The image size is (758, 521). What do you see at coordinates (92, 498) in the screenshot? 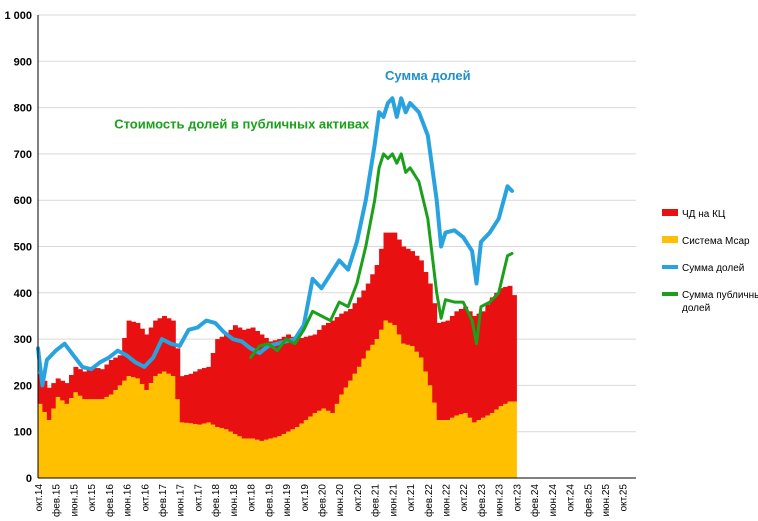
I see `x-tick-label: окт.15` at bounding box center [92, 498].